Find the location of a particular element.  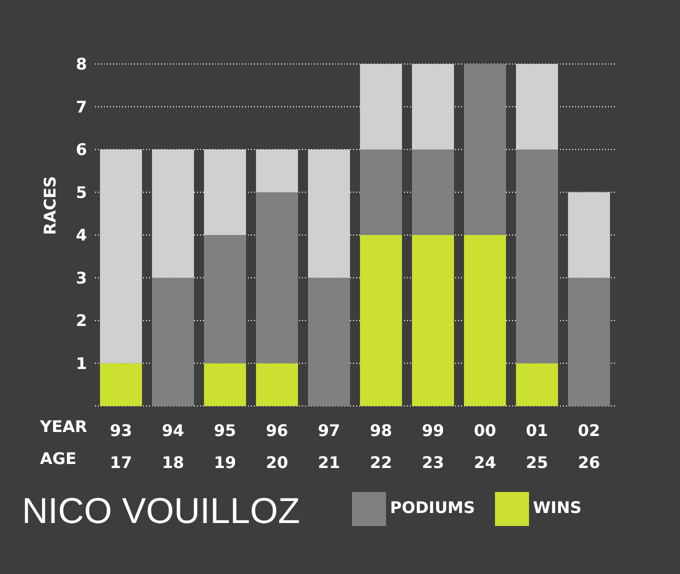

y-tick-label: 4 is located at coordinates (81, 235).